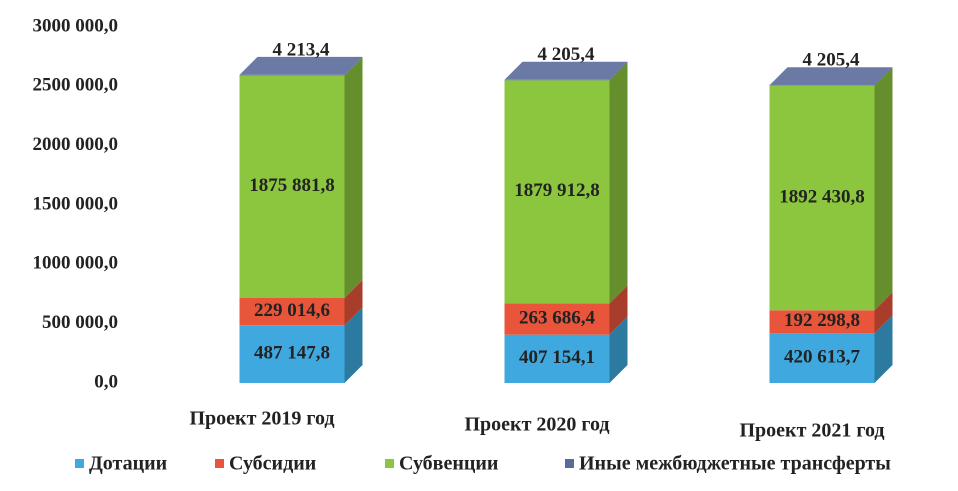 This screenshot has width=958, height=491. I want to click on legend-label: Дотации, so click(128, 464).